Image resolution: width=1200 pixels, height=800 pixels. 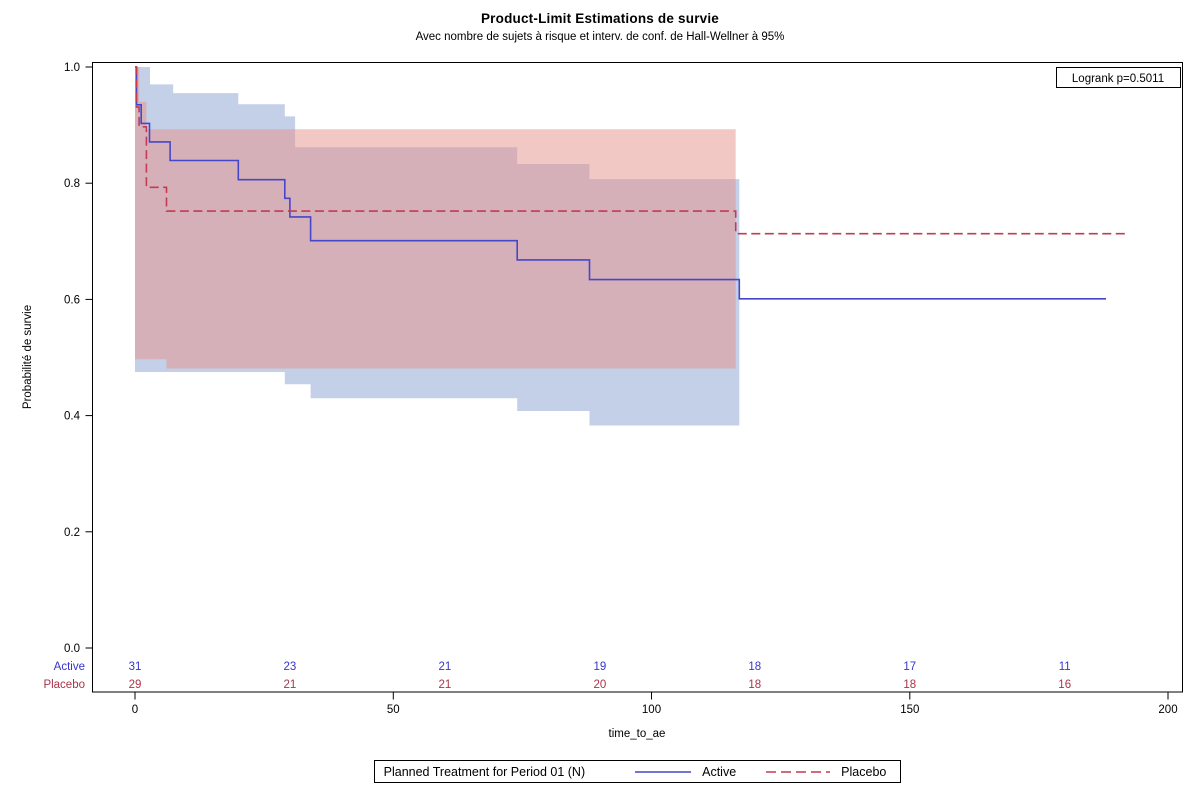 I want to click on page-title: Product-Limit Estimations de survie, so click(x=600, y=18).